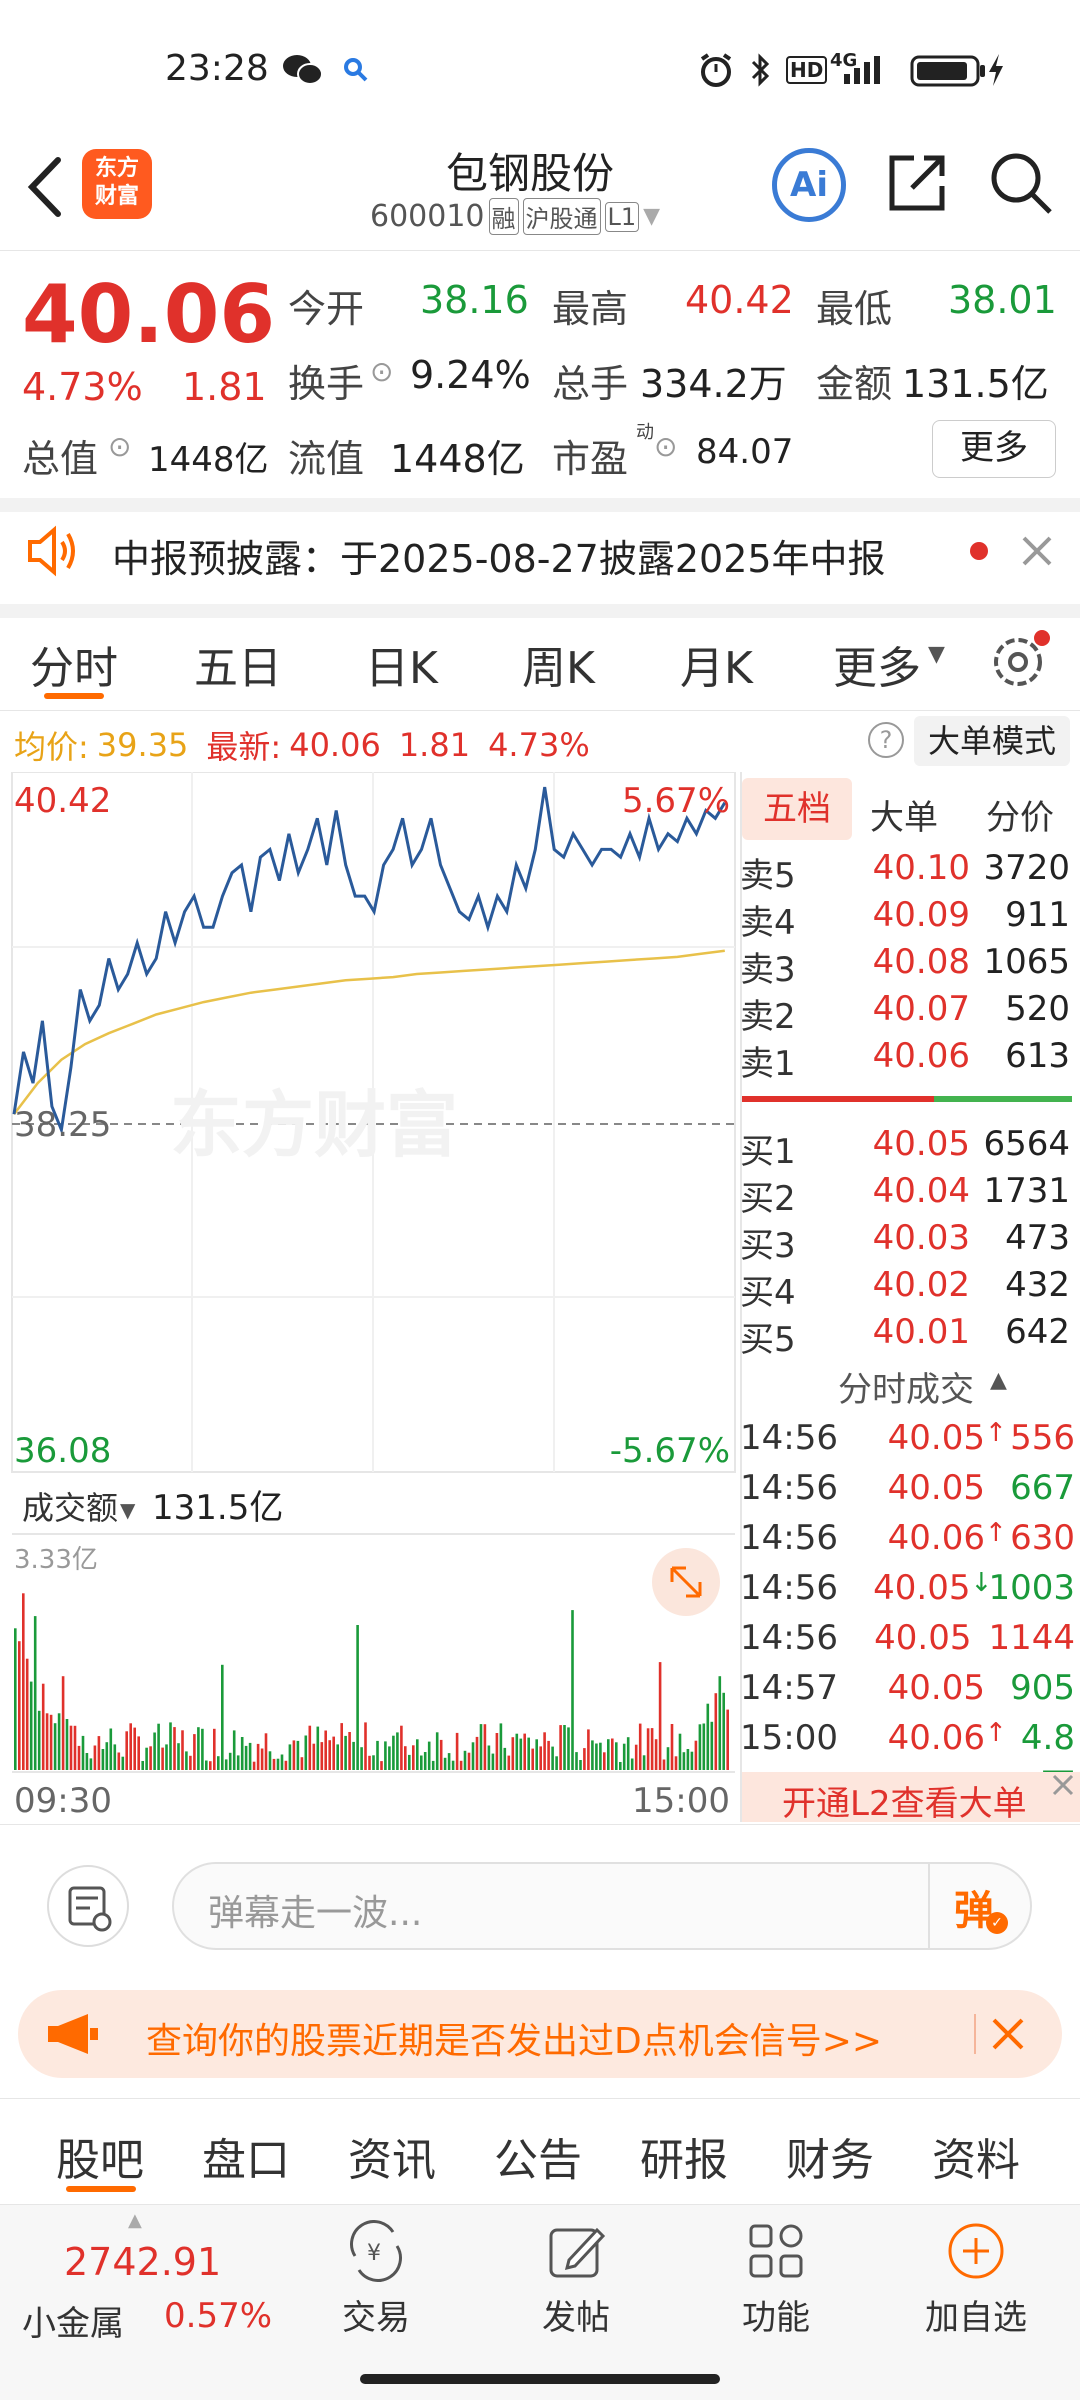  Describe the element at coordinates (602, 1906) in the screenshot. I see `comment-input: 弹幕走一波... 弹 ✓` at that location.